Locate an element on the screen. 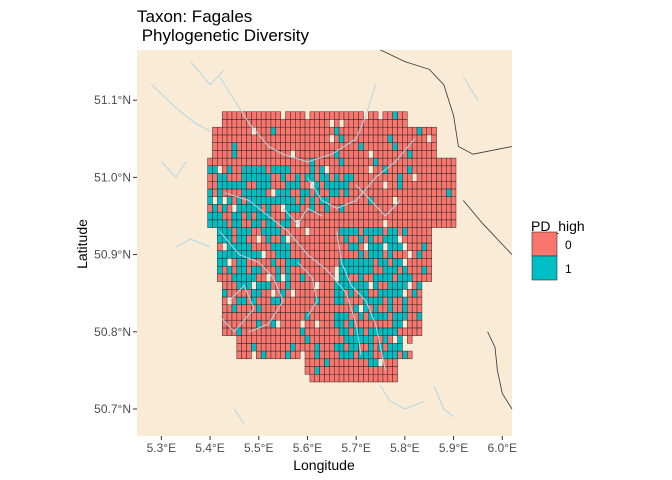 The width and height of the screenshot is (672, 480). x-tick-label: 5.6°E is located at coordinates (307, 448).